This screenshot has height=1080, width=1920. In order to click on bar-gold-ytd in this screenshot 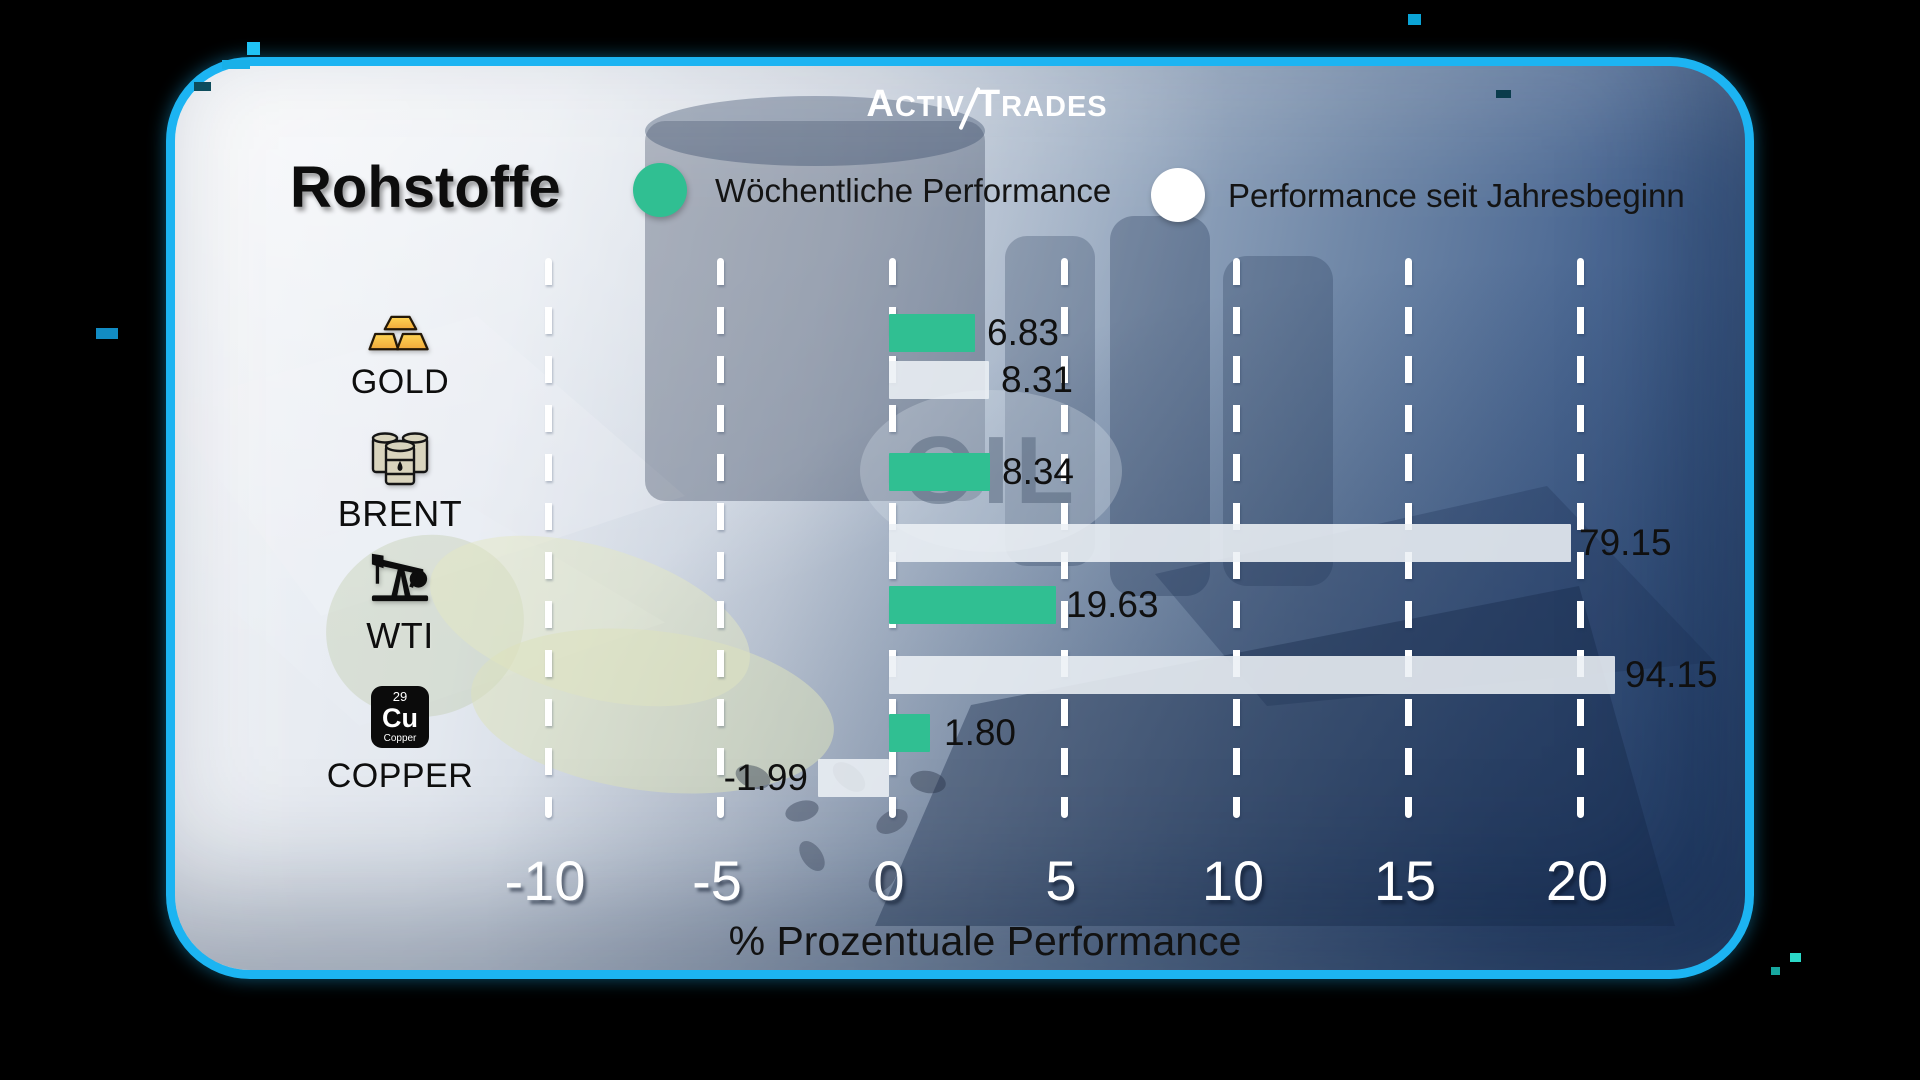, I will do `click(939, 380)`.